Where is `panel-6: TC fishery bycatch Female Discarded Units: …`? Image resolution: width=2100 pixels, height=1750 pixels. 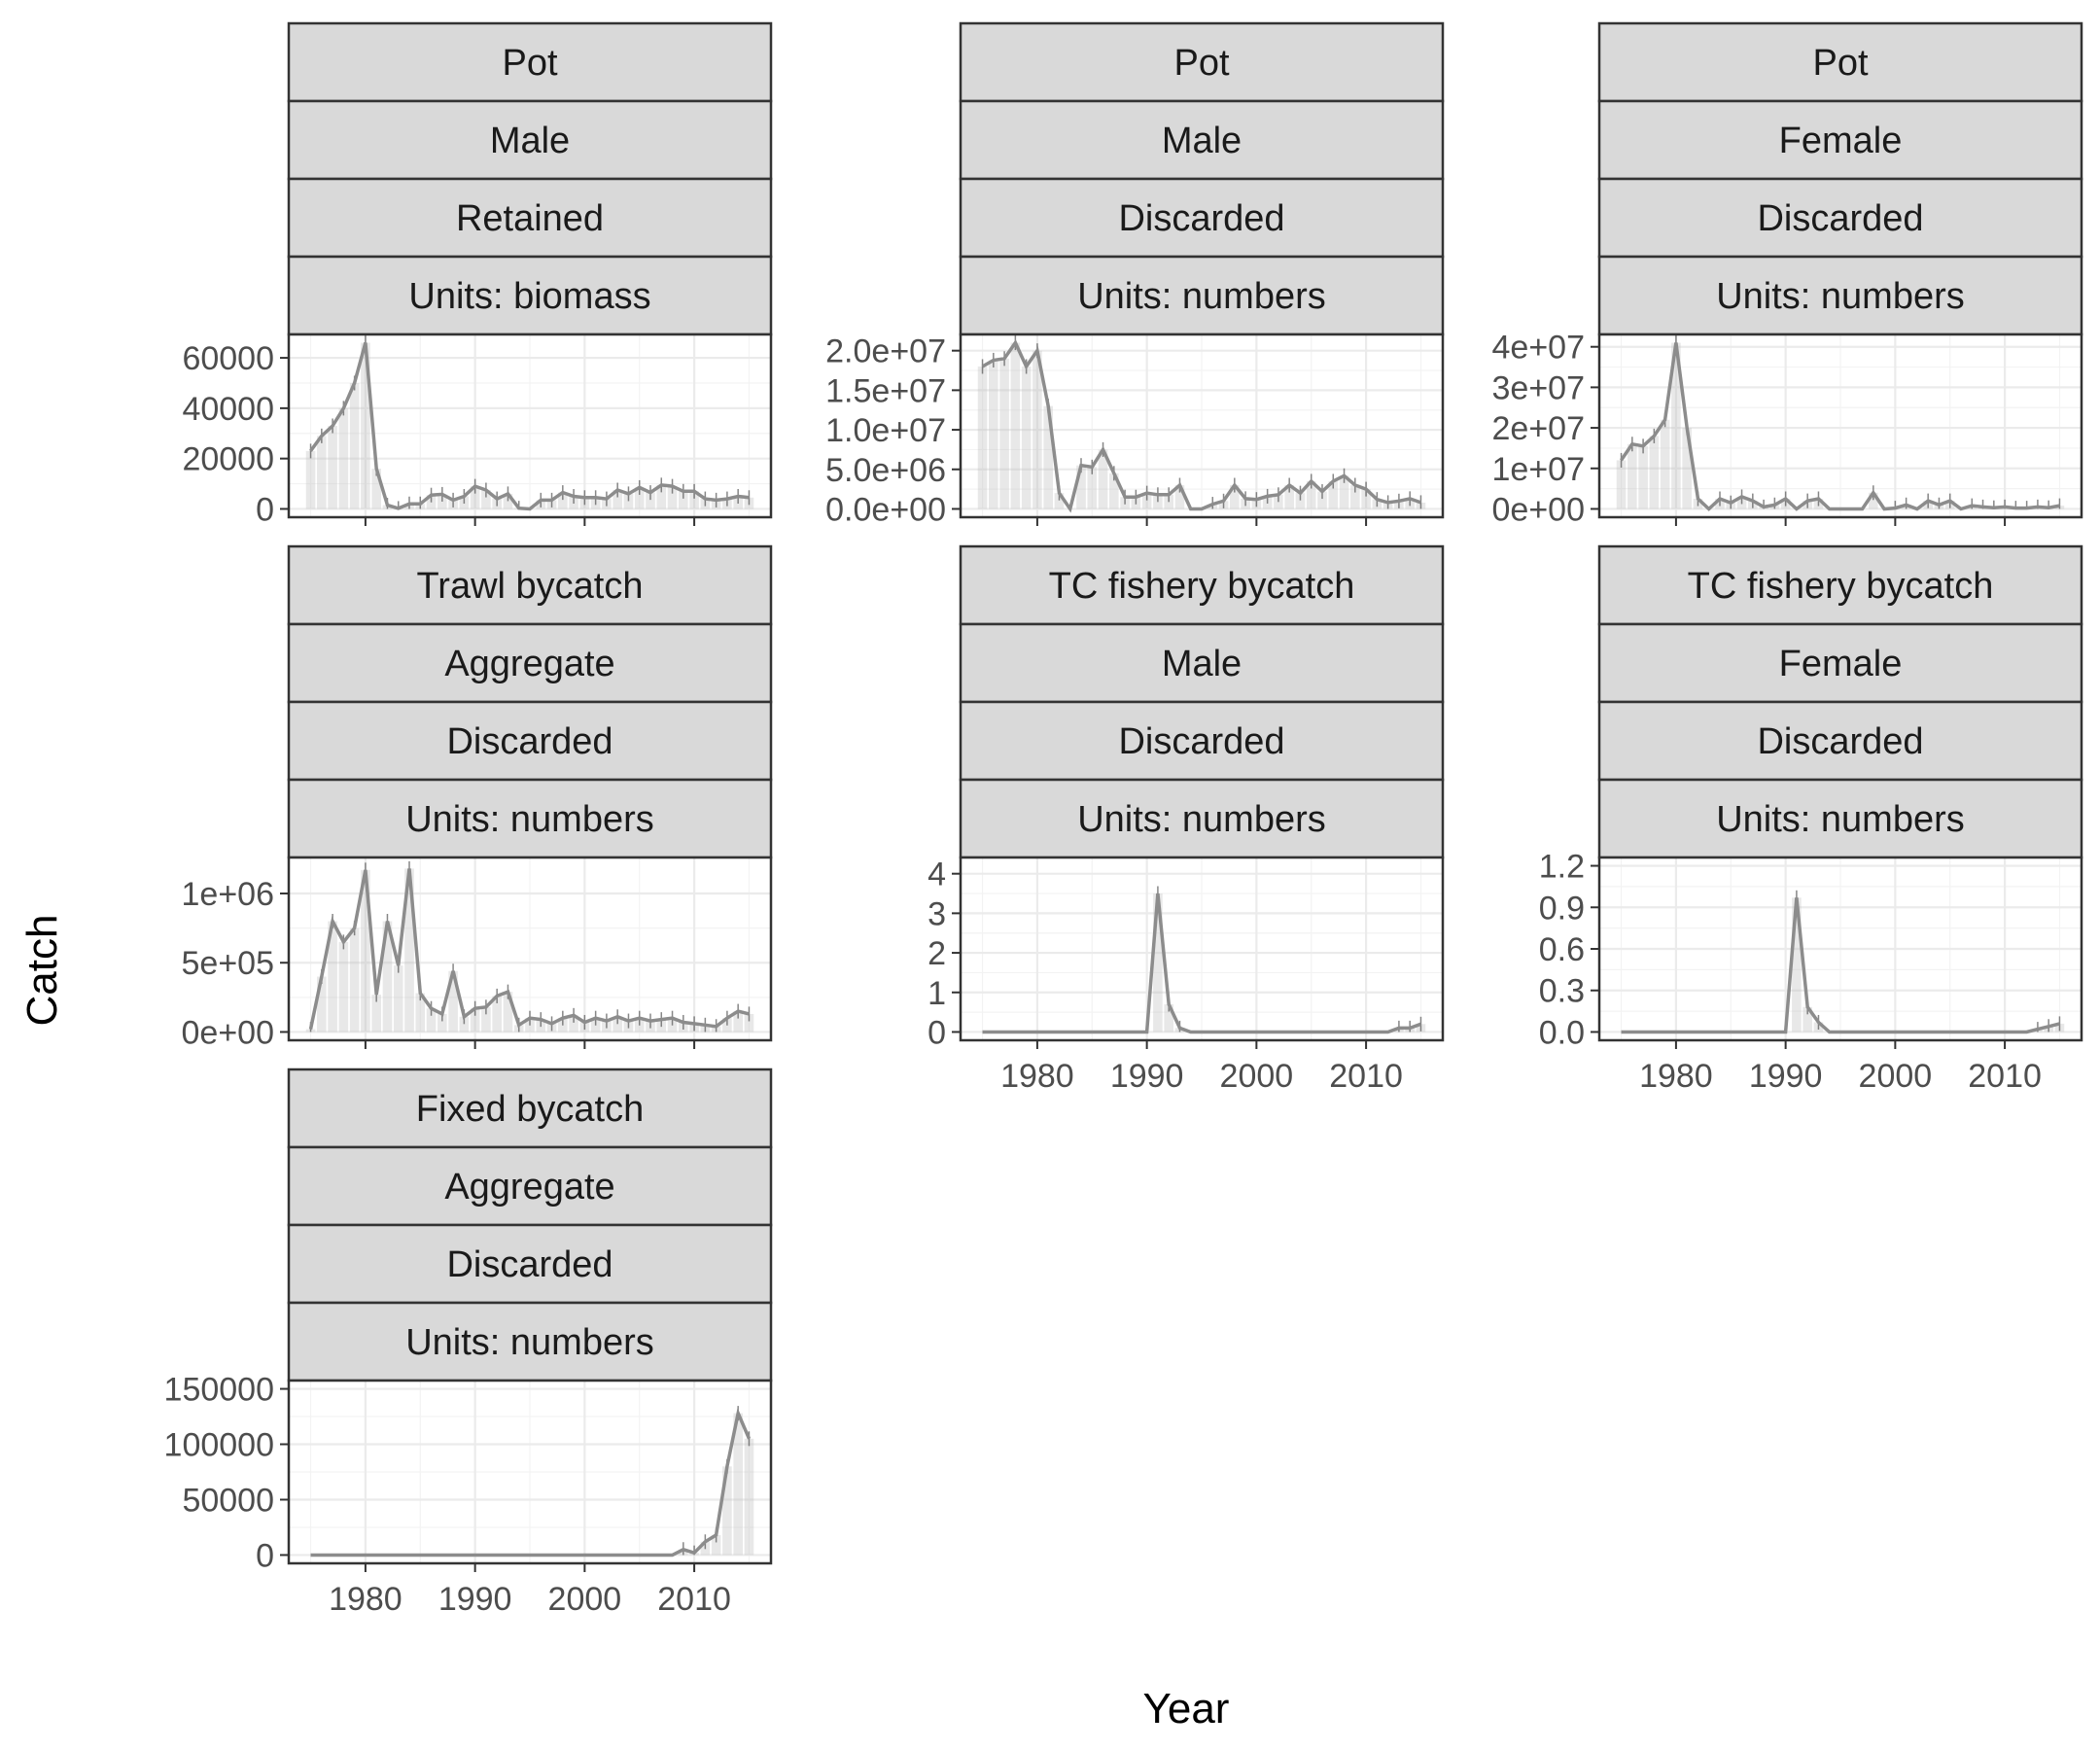
panel-6: TC fishery bycatch Female Discarded Units: … is located at coordinates (1811, 819).